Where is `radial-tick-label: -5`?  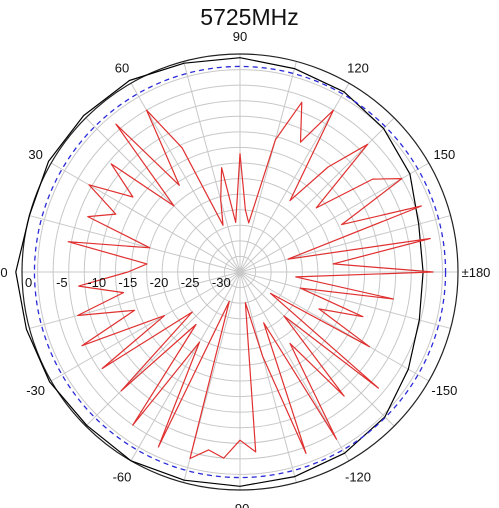
radial-tick-label: -5 is located at coordinates (62, 282).